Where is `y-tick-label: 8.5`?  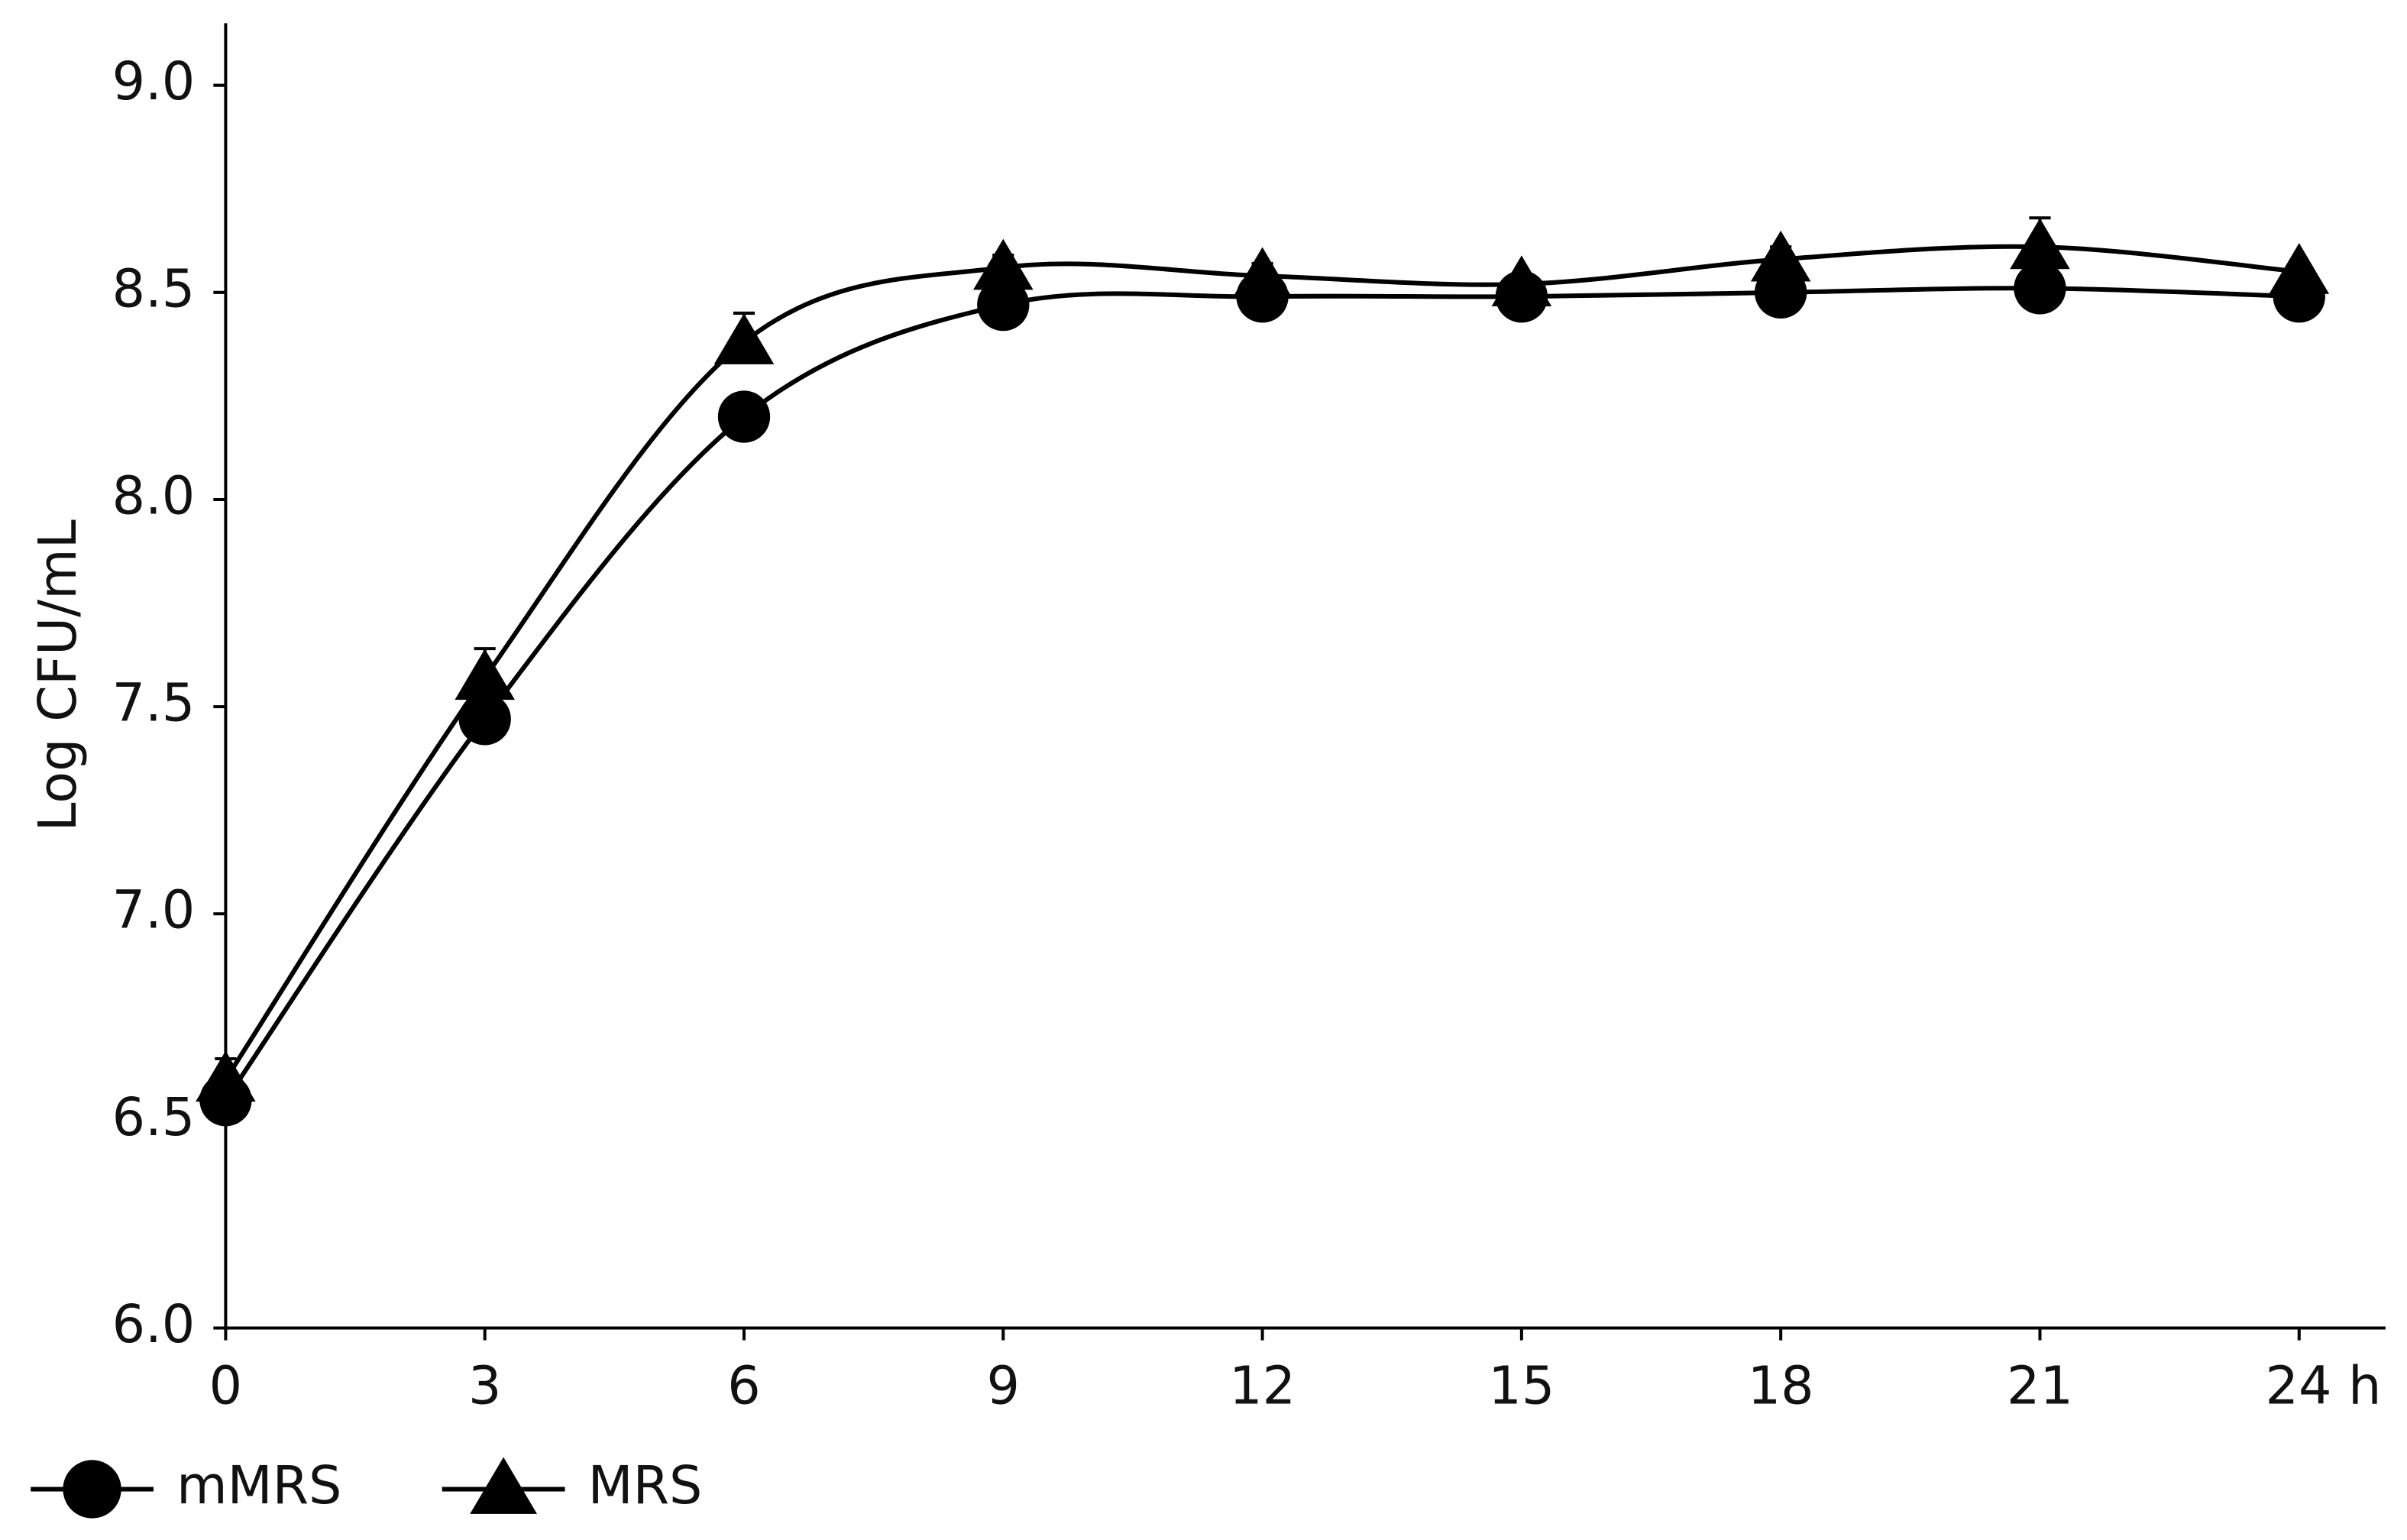
y-tick-label: 8.5 is located at coordinates (154, 289).